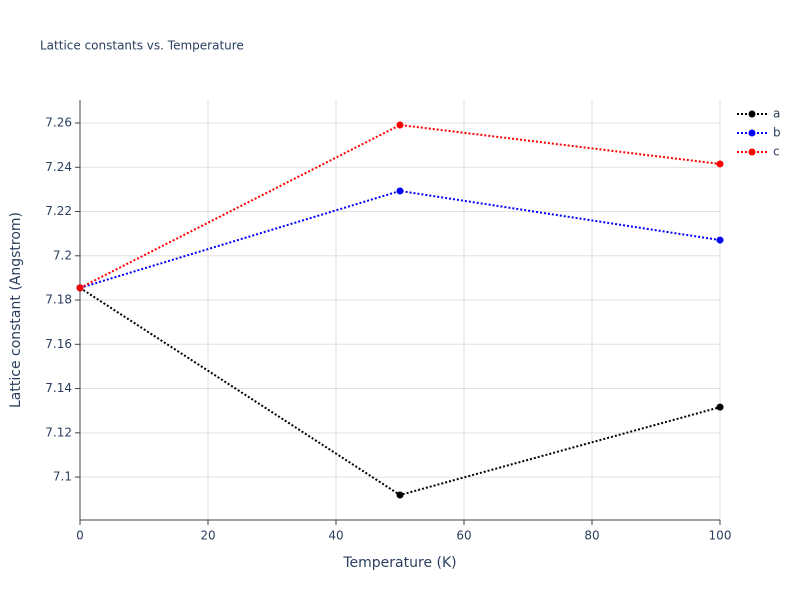 This screenshot has width=800, height=600. Describe the element at coordinates (776, 152) in the screenshot. I see `legend-label: c` at that location.